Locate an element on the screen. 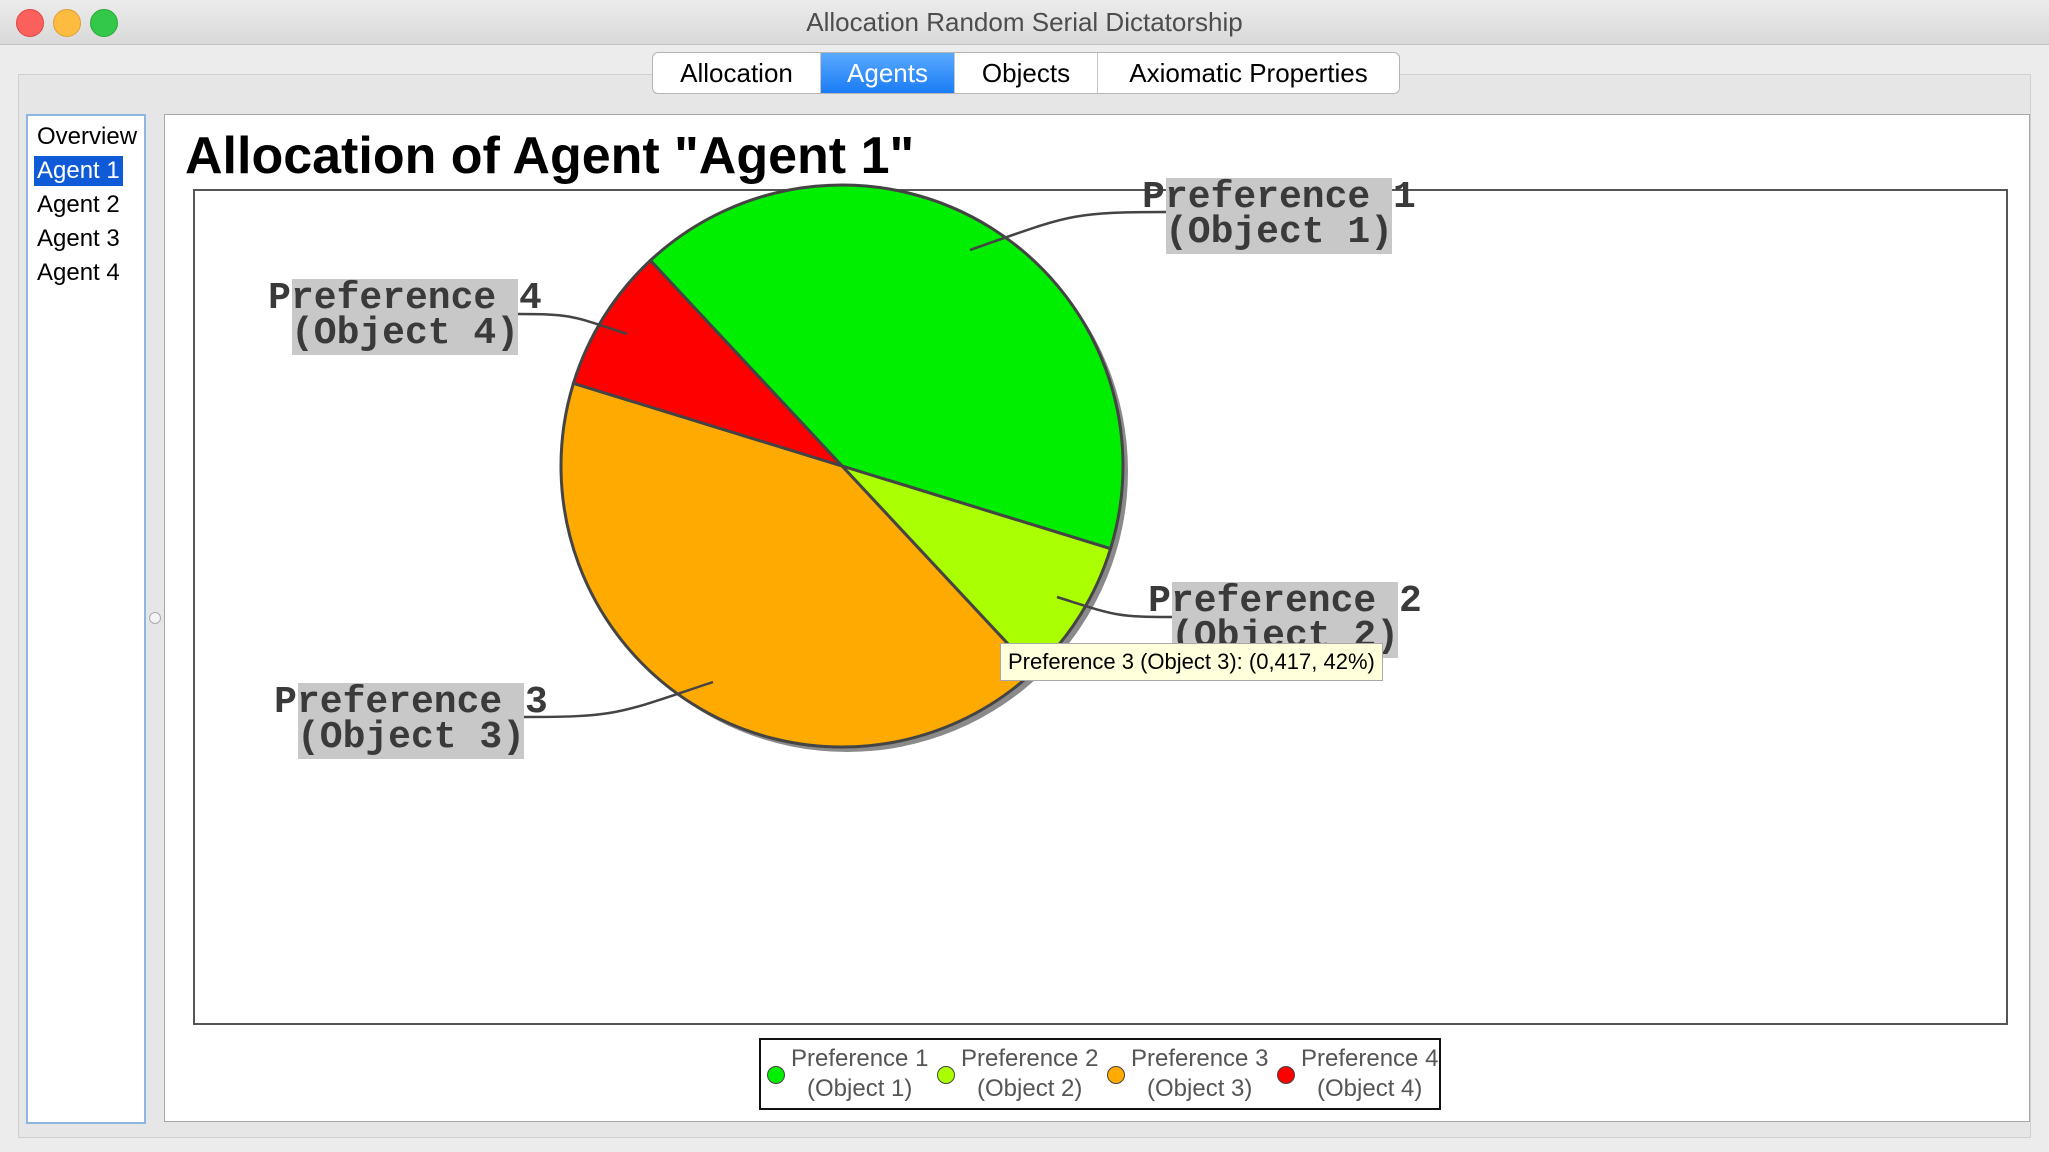 Image resolution: width=2049 pixels, height=1152 pixels. sidebar-item-agent-2: Agent 2 is located at coordinates (78, 204).